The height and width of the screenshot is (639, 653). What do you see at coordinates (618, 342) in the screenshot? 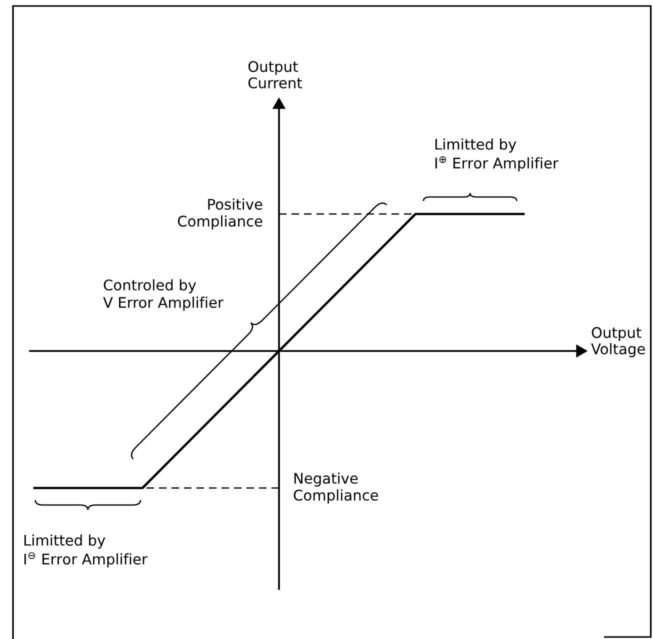
I see `x-axis-title: Output Voltage` at bounding box center [618, 342].